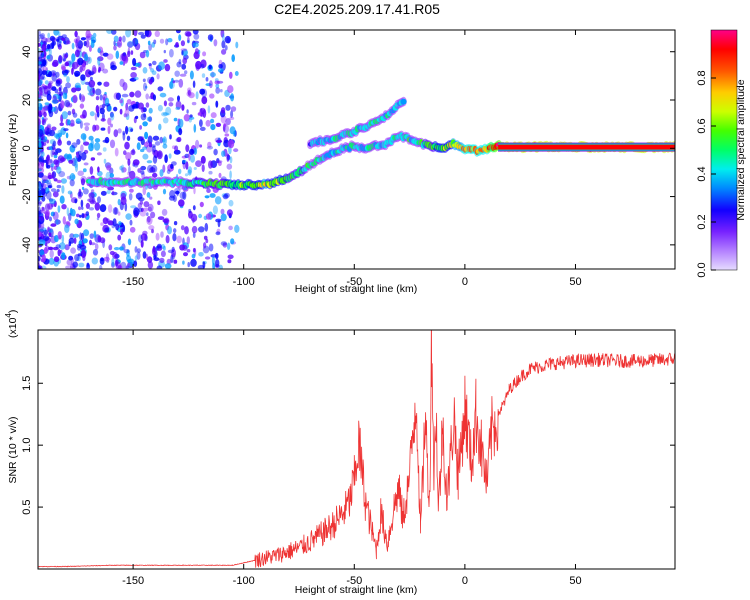 The width and height of the screenshot is (750, 600). I want to click on colorbar-tick-label: 0.0, so click(702, 269).